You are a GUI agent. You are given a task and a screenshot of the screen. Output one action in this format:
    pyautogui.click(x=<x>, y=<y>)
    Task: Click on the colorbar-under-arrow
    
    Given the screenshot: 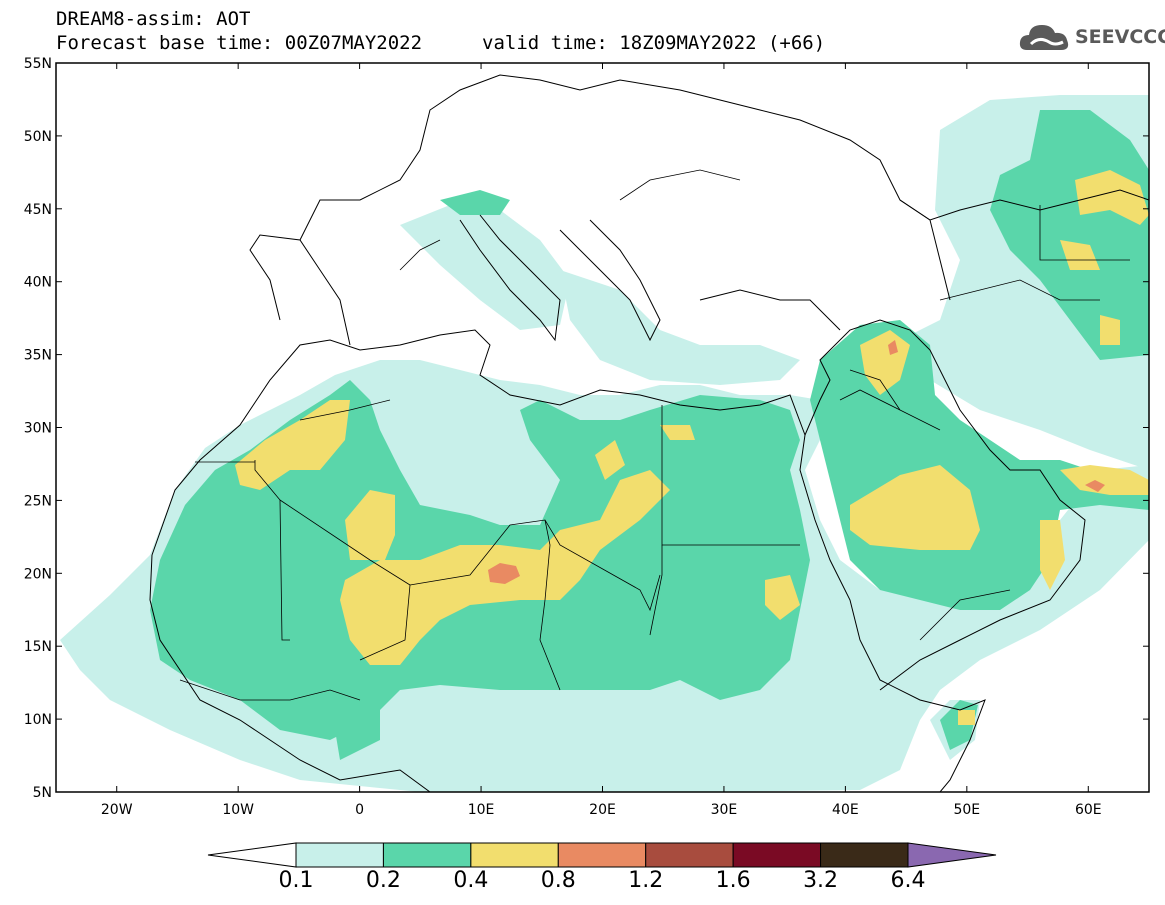 What is the action you would take?
    pyautogui.click(x=252, y=855)
    